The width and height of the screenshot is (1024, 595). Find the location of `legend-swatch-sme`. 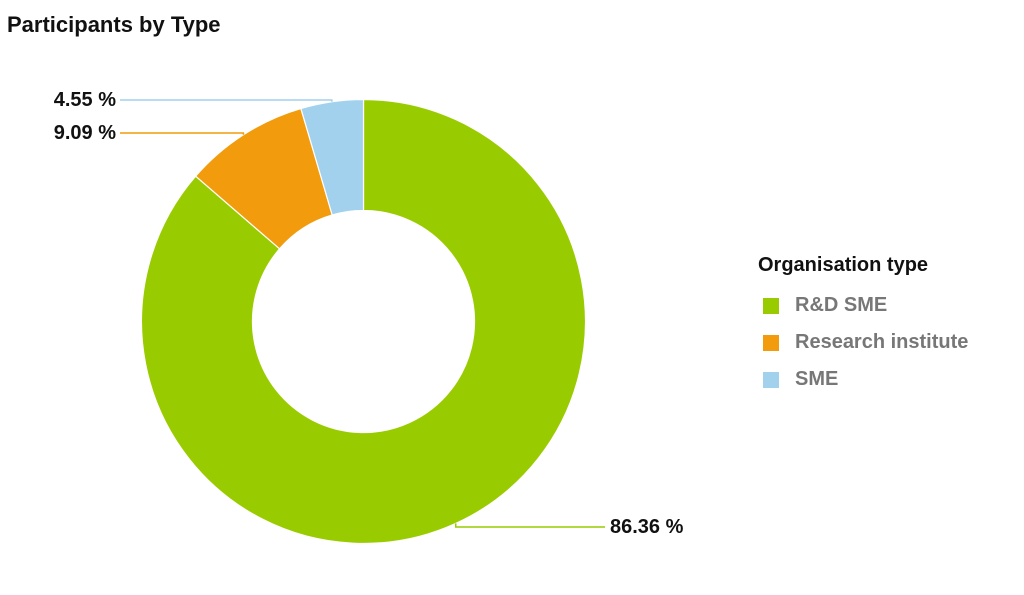

legend-swatch-sme is located at coordinates (771, 379).